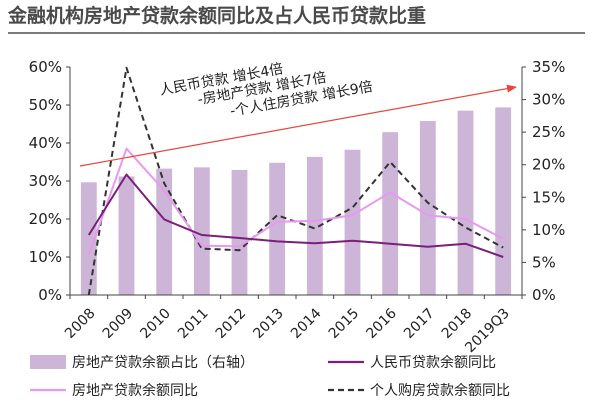 The image size is (593, 412). What do you see at coordinates (217, 16) in the screenshot?
I see `chart-title: 金融机构房地产贷款余额同比及占人民币贷款比重` at bounding box center [217, 16].